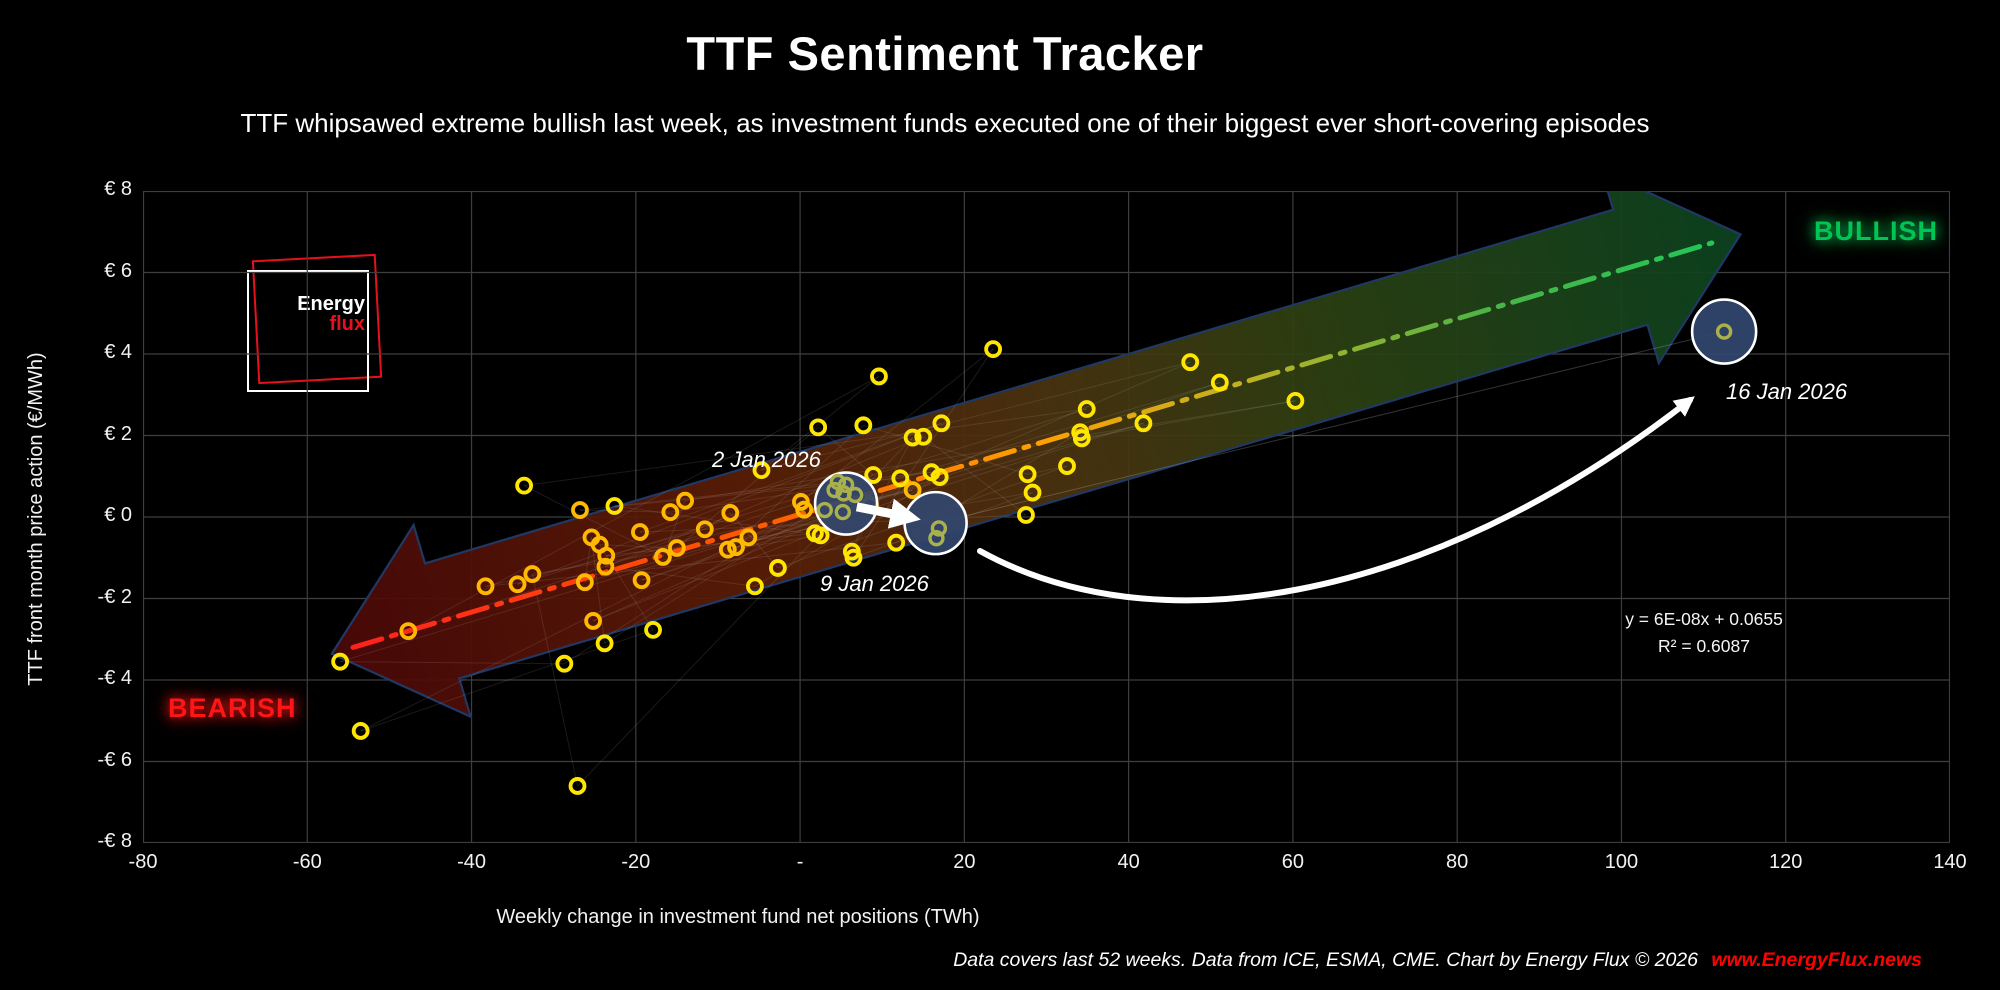  I want to click on y-tick-label: -€ 6, so click(114, 759).